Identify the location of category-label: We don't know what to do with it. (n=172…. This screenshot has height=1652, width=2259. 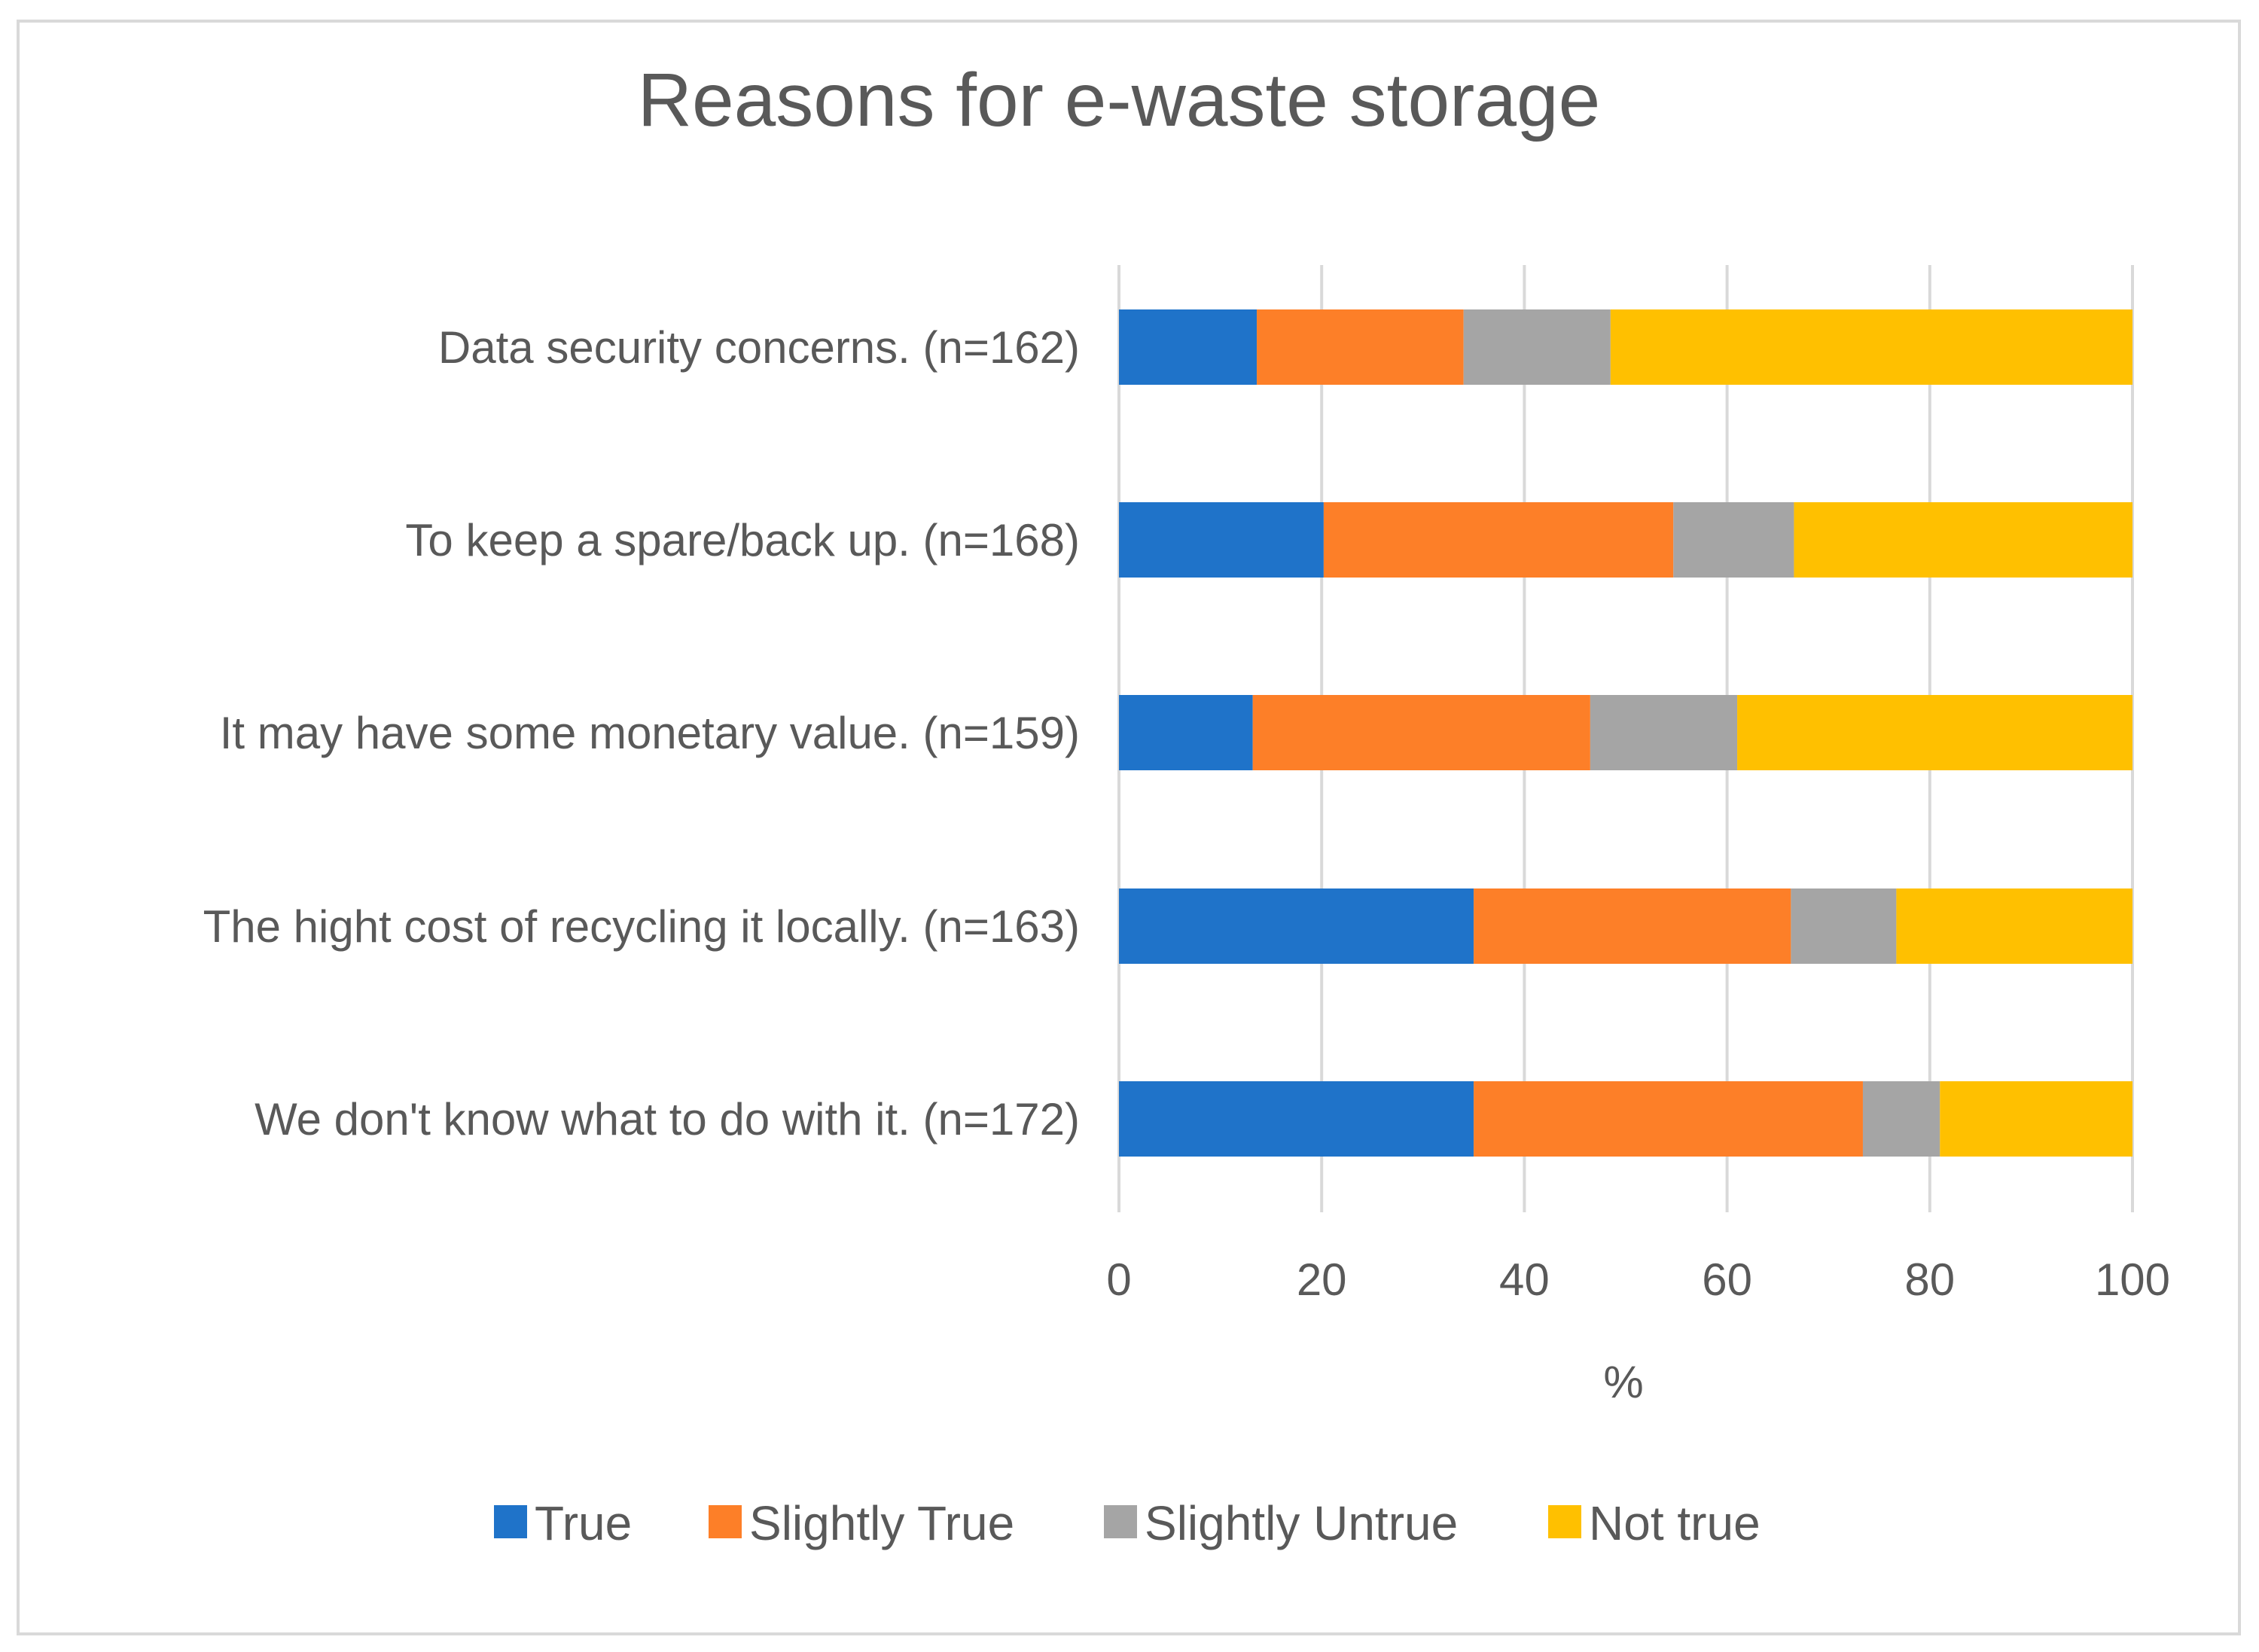
(667, 1119).